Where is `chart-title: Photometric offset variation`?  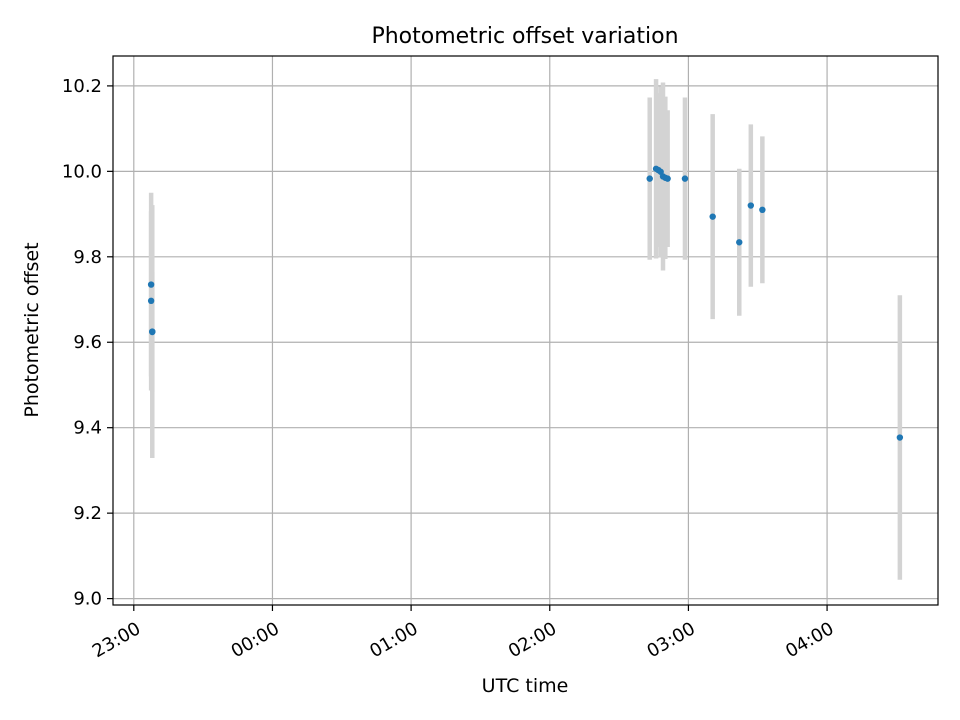 chart-title: Photometric offset variation is located at coordinates (524, 36).